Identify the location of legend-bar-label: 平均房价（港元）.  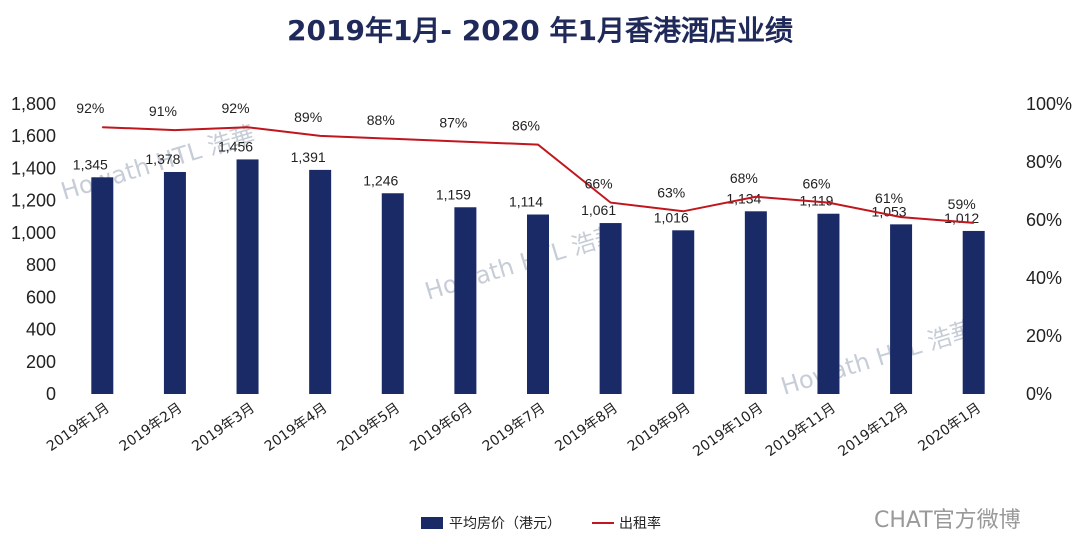
(505, 524).